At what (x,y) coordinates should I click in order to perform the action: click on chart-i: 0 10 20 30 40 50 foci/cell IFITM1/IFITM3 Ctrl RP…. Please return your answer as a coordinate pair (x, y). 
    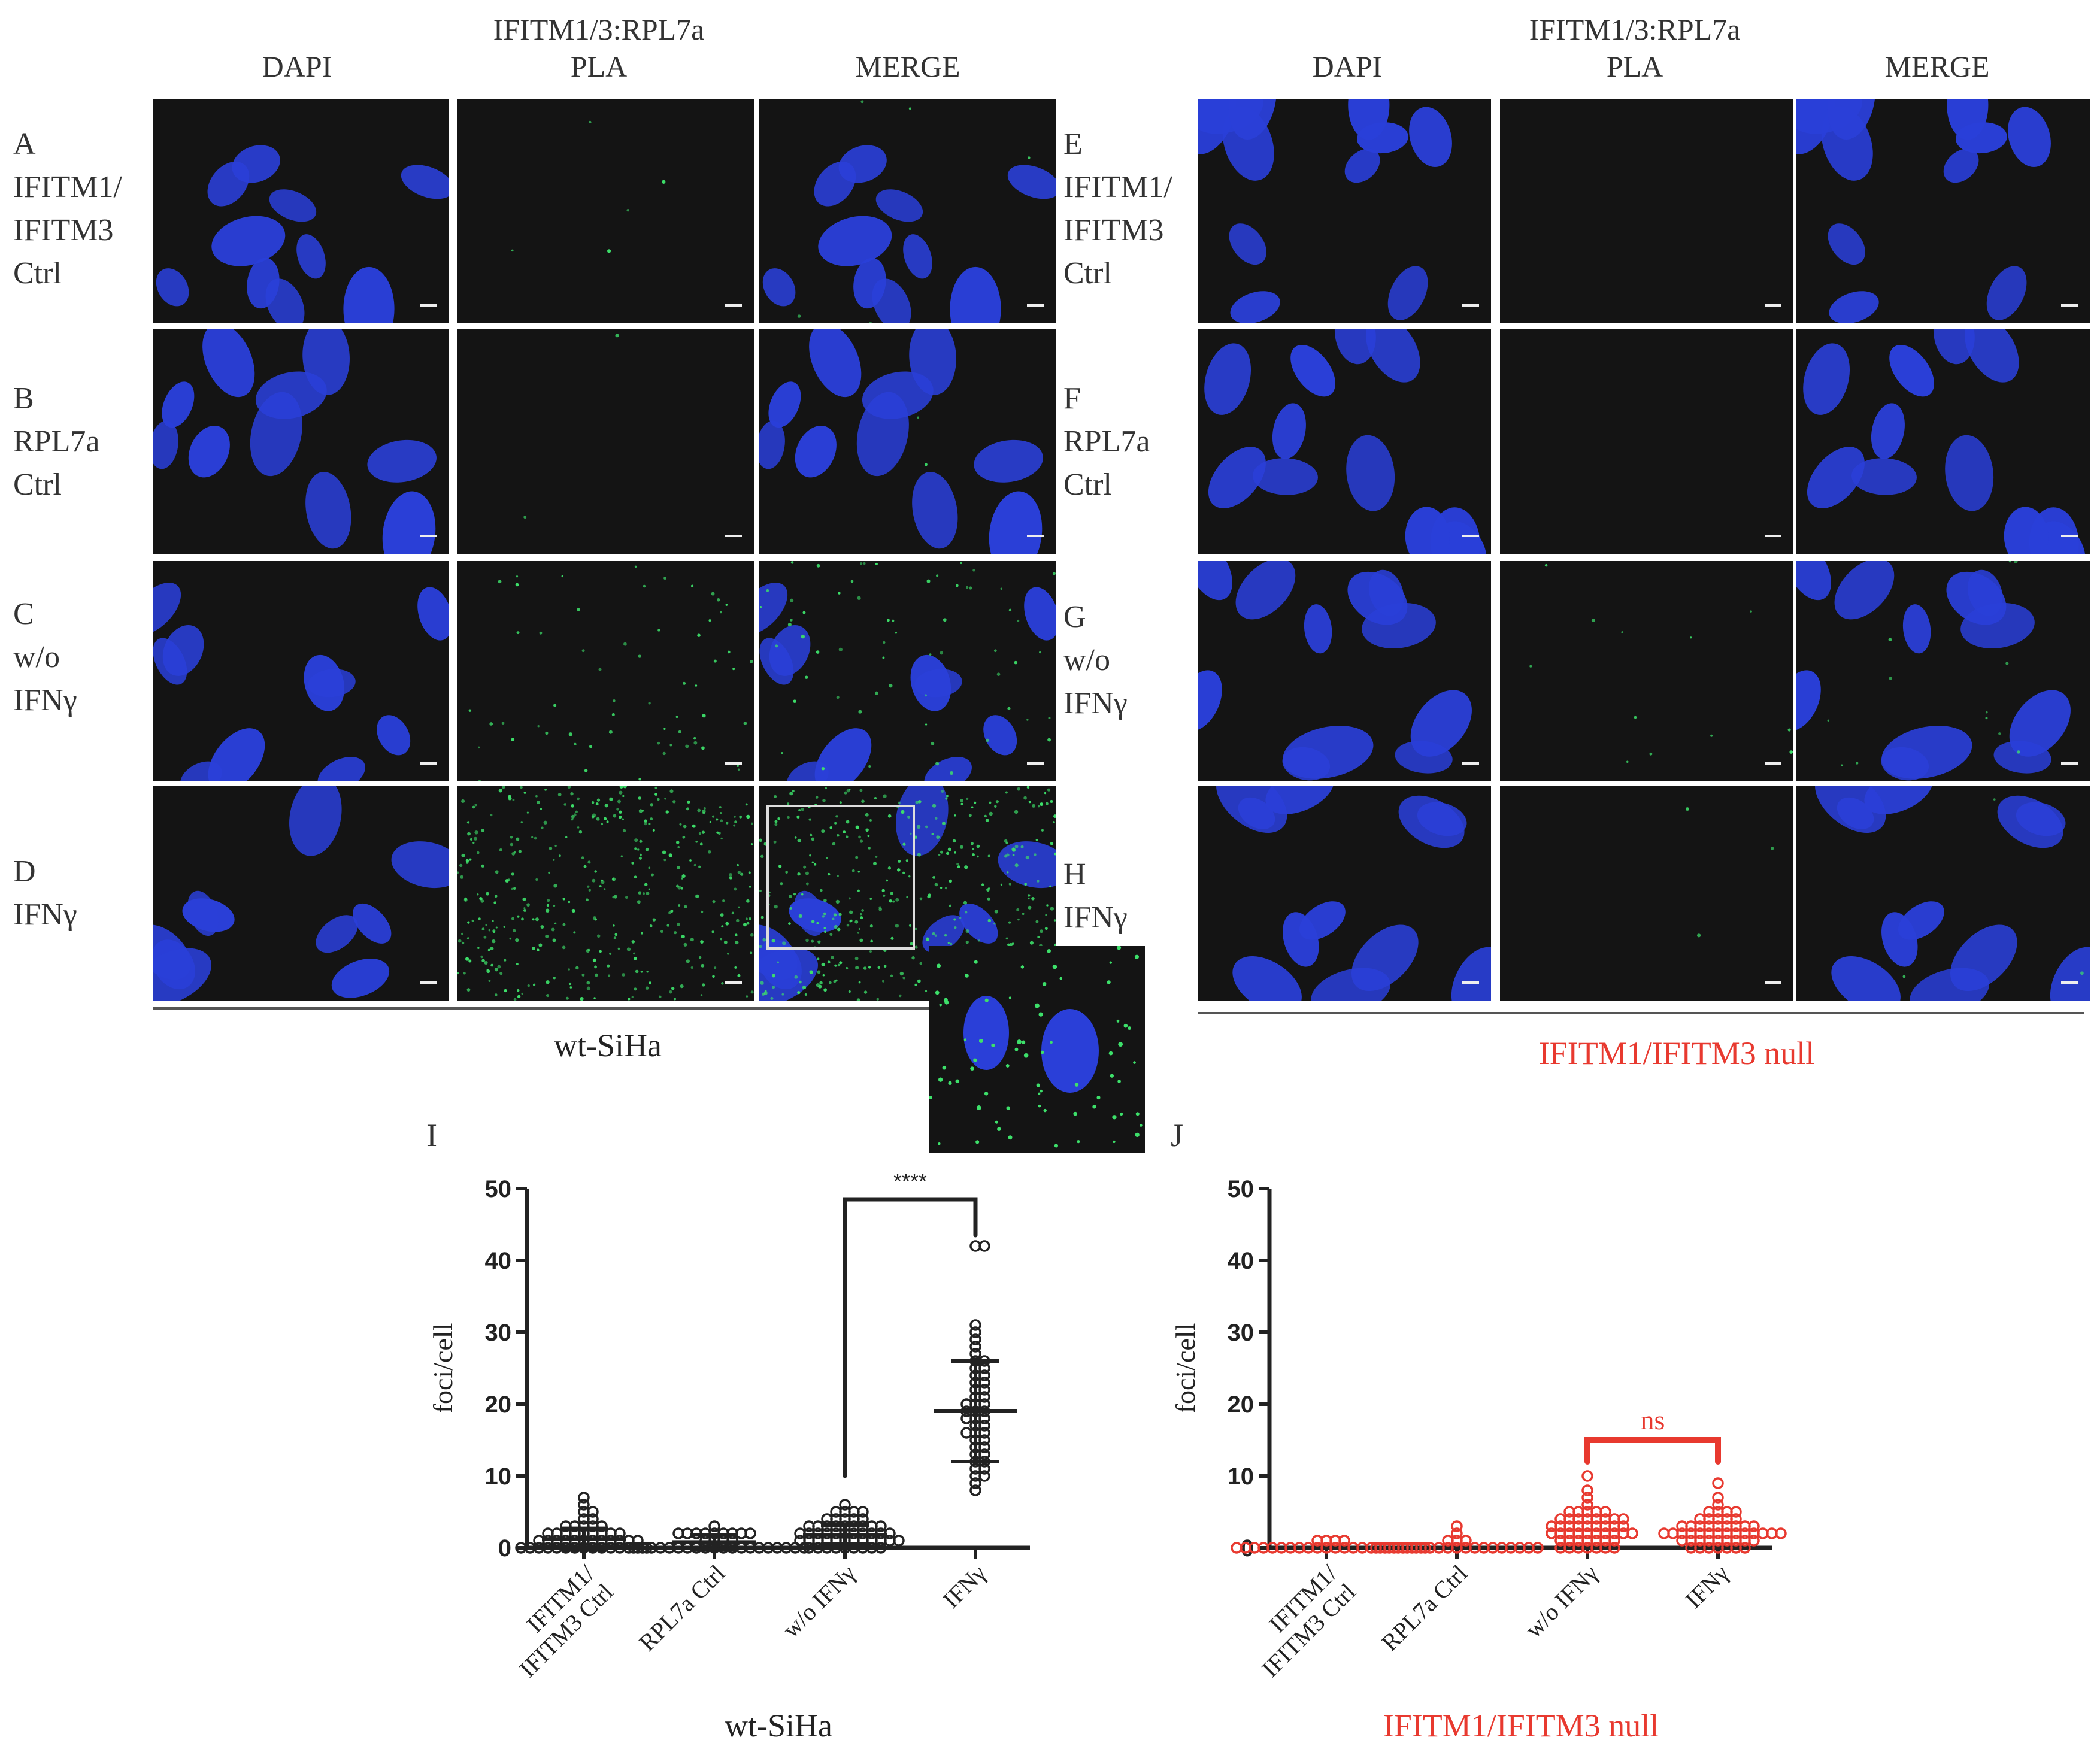
    Looking at the image, I should click on (729, 1457).